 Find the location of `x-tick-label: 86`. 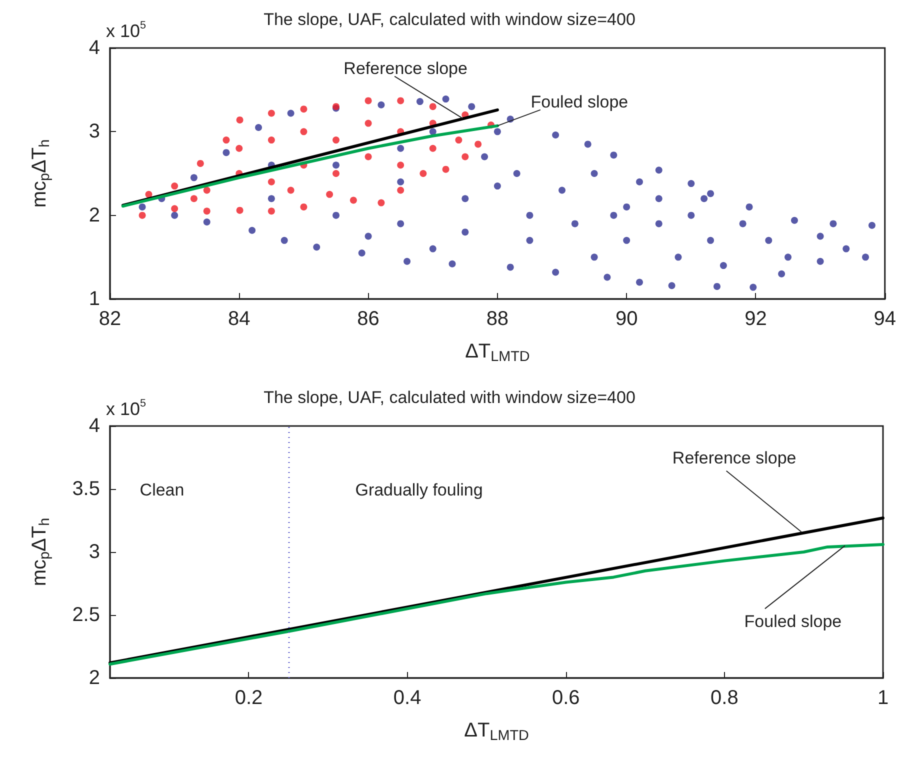

x-tick-label: 86 is located at coordinates (368, 319).